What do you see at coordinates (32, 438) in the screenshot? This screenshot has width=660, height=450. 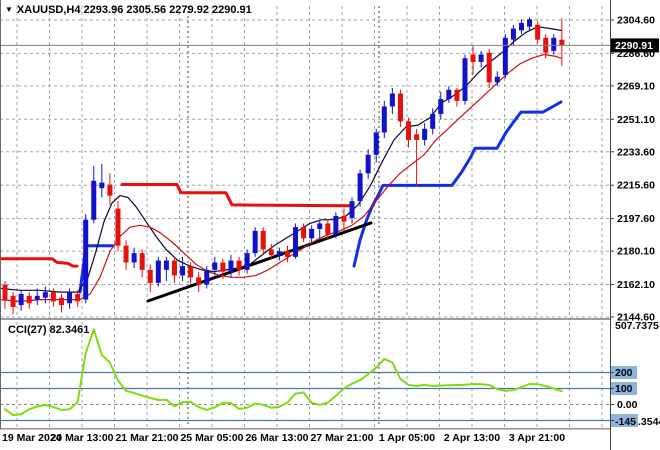 I see `time-axis-label: 19 Mar 2024` at bounding box center [32, 438].